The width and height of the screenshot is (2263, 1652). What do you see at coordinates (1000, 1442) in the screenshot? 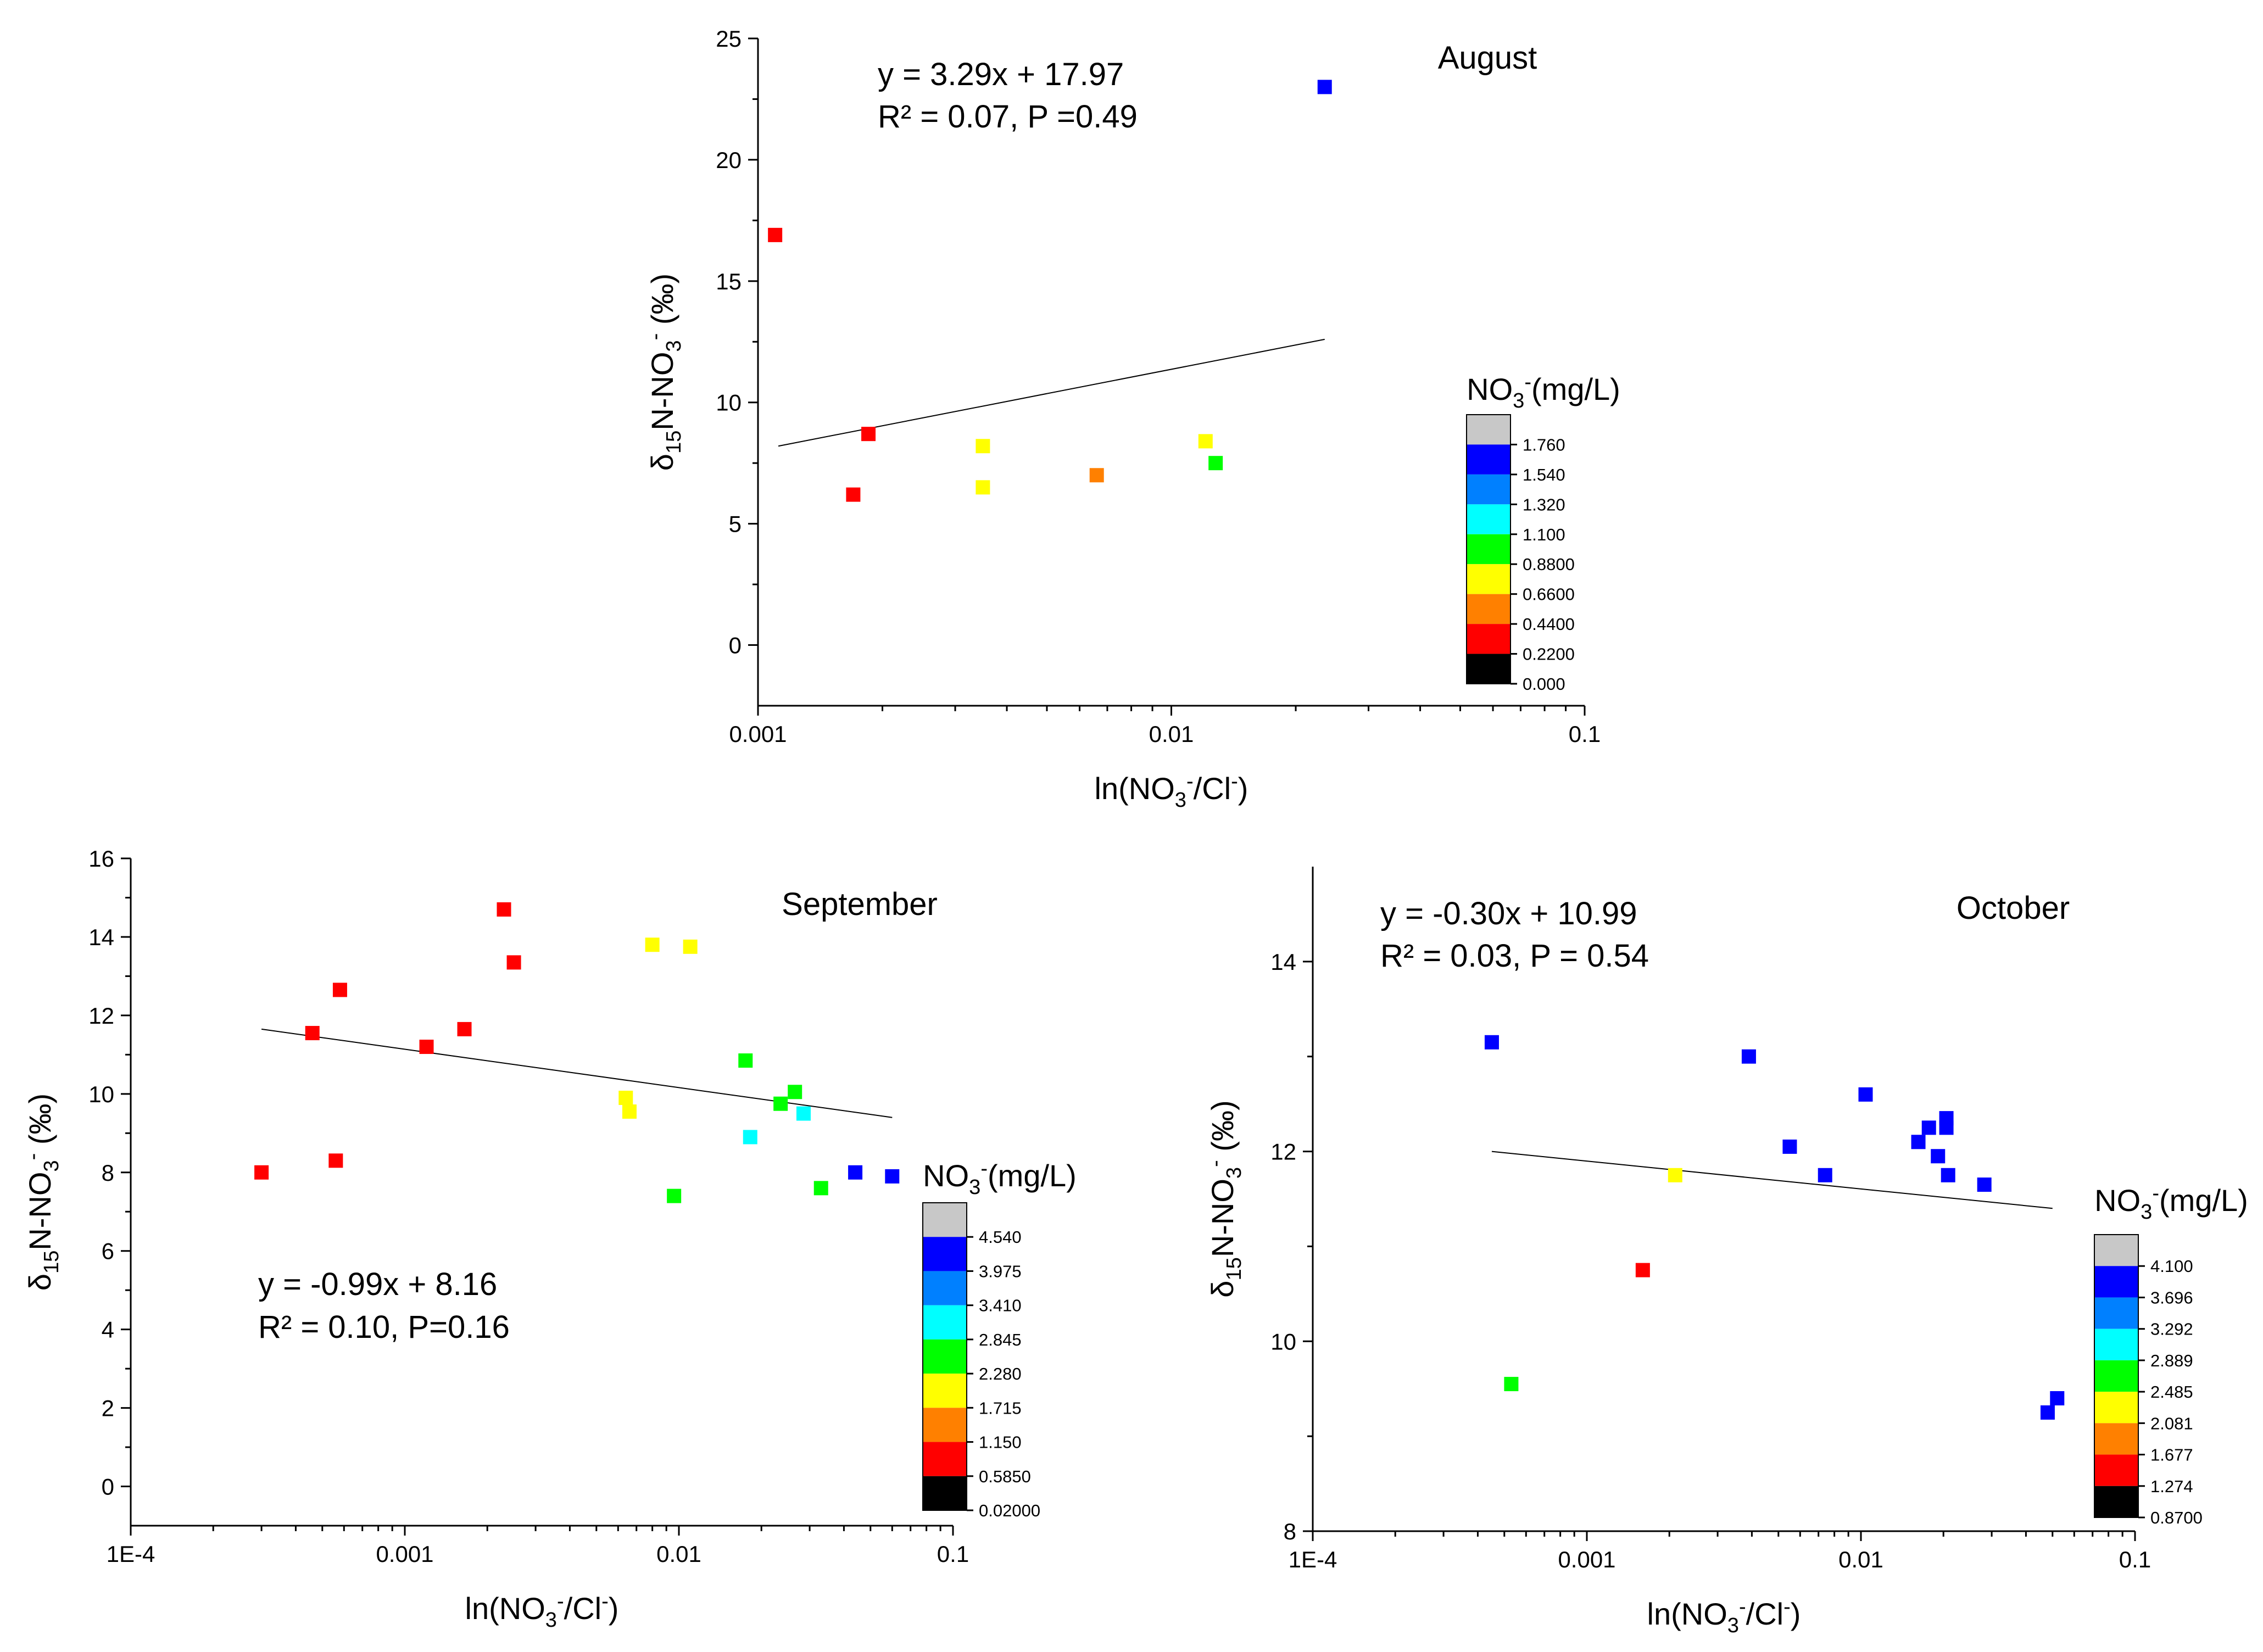
I see `colorbar-label: 1.150` at bounding box center [1000, 1442].